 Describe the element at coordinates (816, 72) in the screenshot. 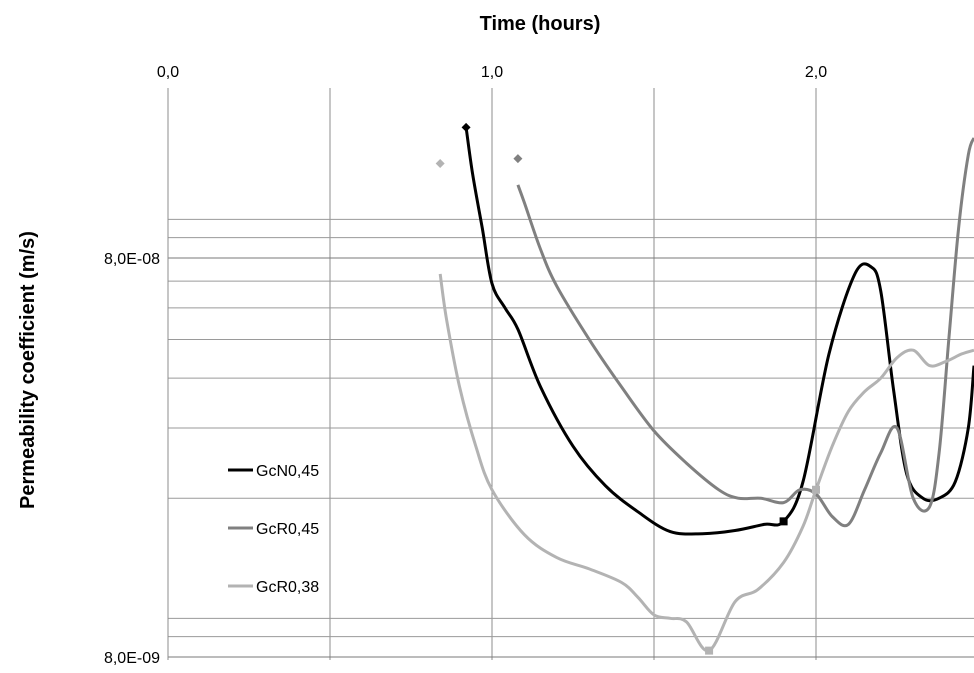

I see `x-tick-label: 2,0` at that location.